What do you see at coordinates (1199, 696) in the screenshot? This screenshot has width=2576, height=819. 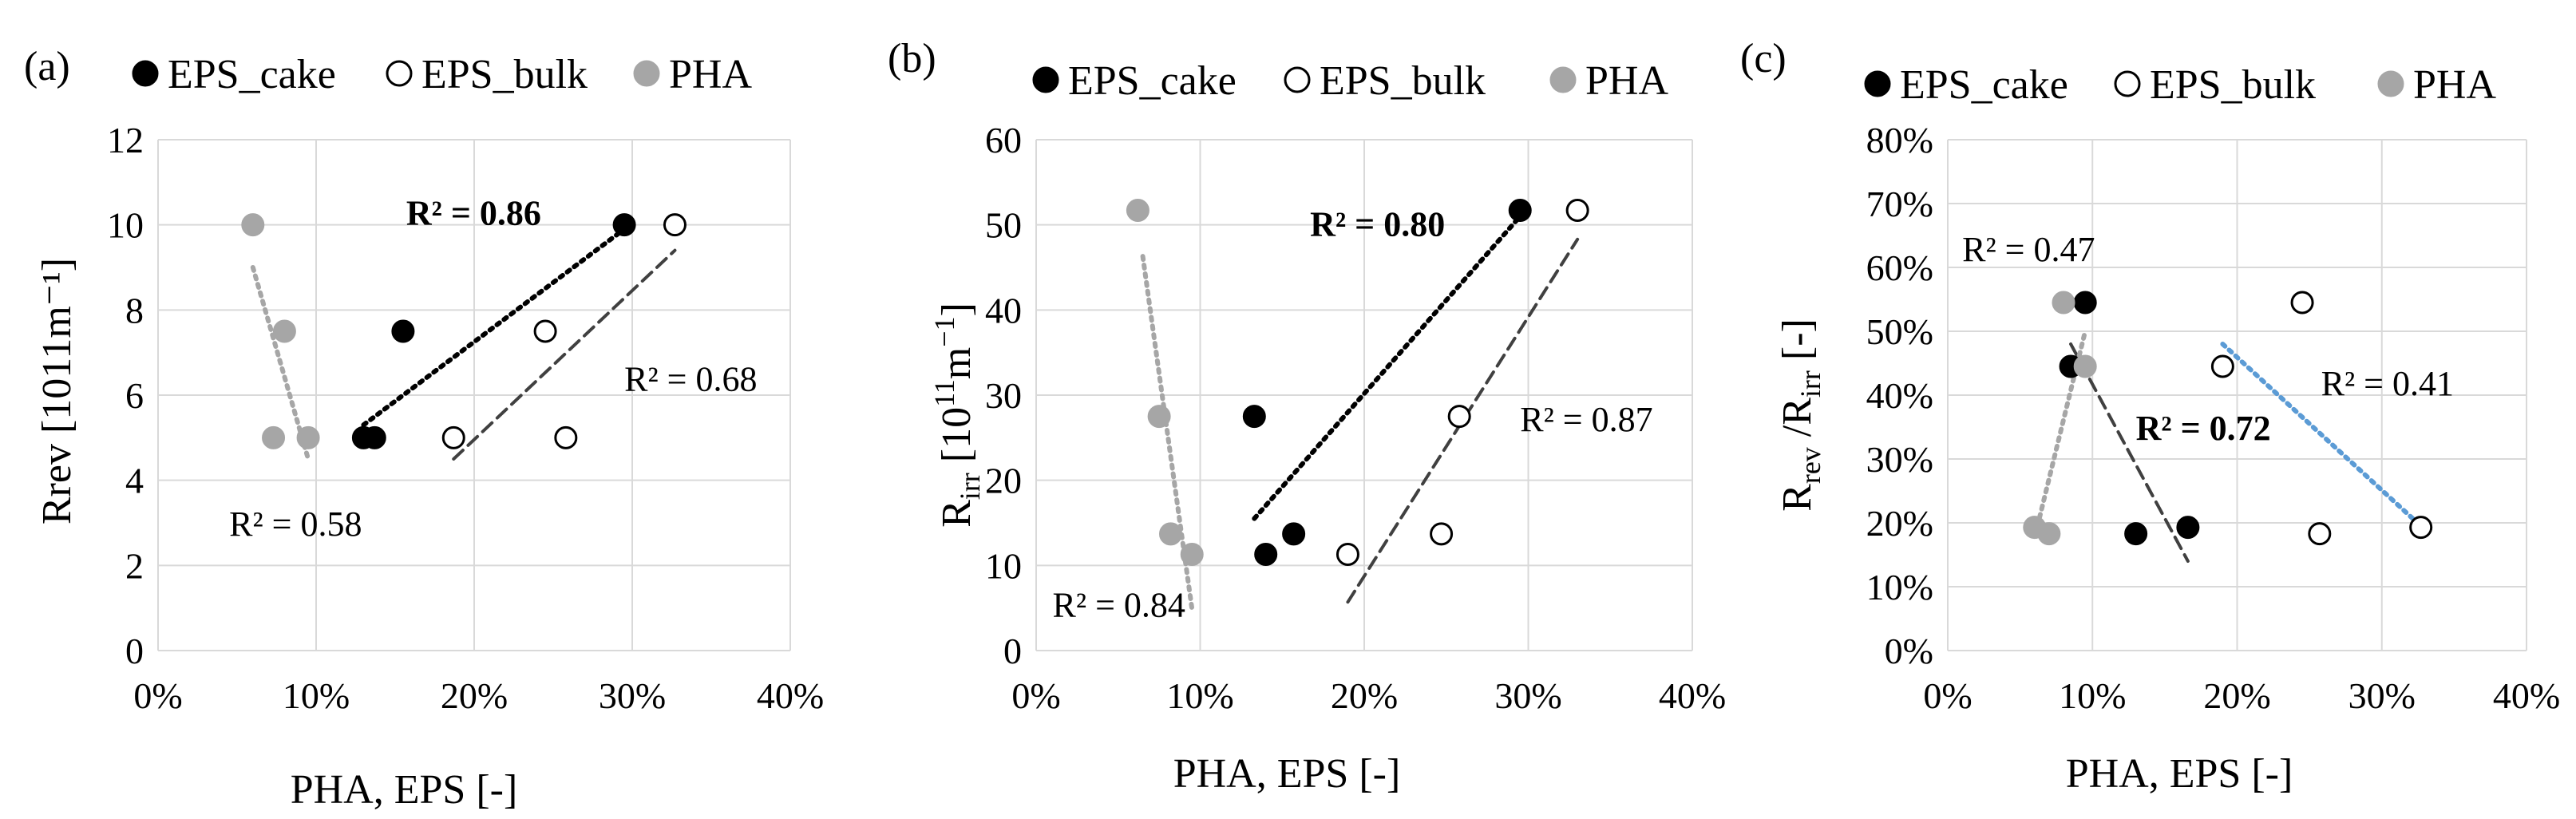 I see `x-tick-label-b-1: 10%` at bounding box center [1199, 696].